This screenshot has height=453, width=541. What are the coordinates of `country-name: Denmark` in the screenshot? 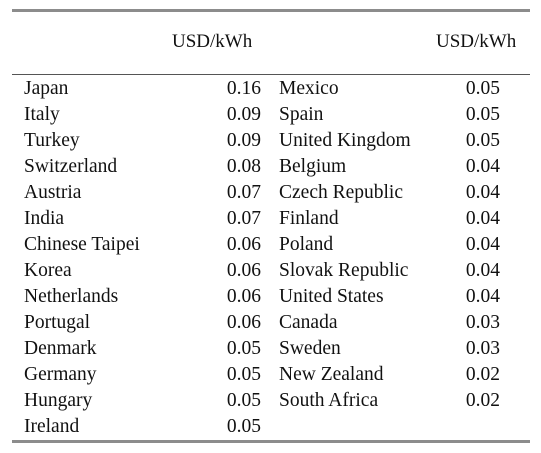 It's located at (60, 348).